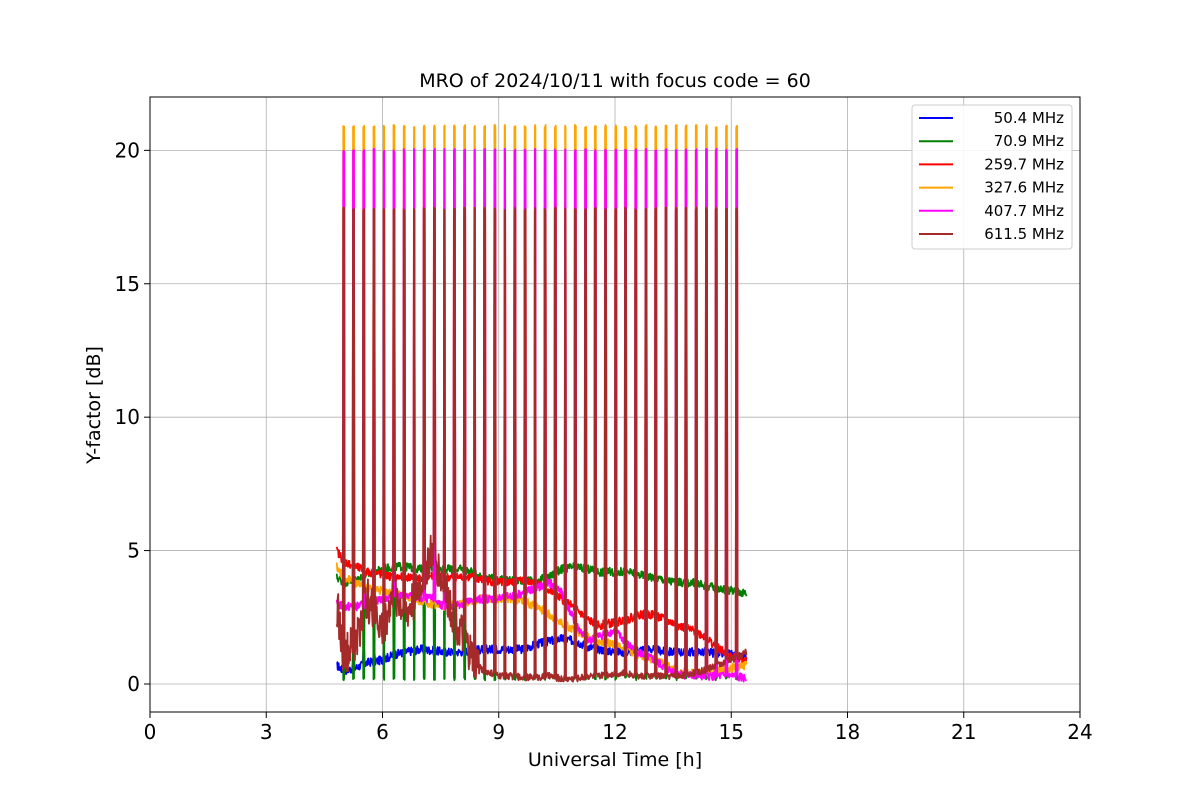  What do you see at coordinates (847, 732) in the screenshot?
I see `x-tick-label: 18` at bounding box center [847, 732].